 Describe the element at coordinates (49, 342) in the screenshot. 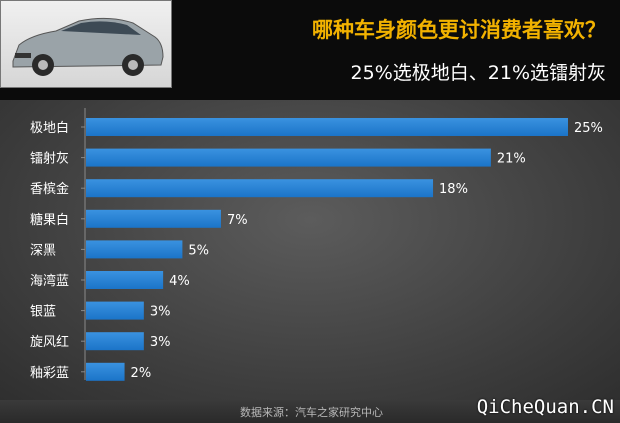

I see `category-label: 旋风红` at that location.